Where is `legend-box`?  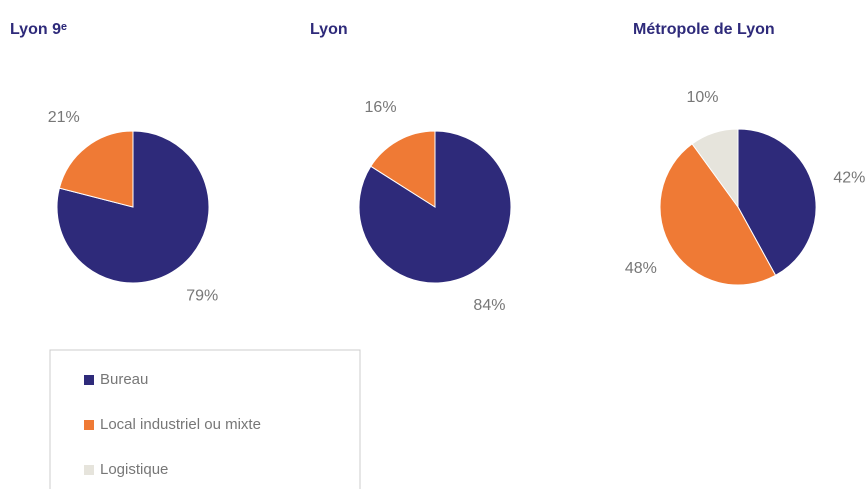 legend-box is located at coordinates (205, 419).